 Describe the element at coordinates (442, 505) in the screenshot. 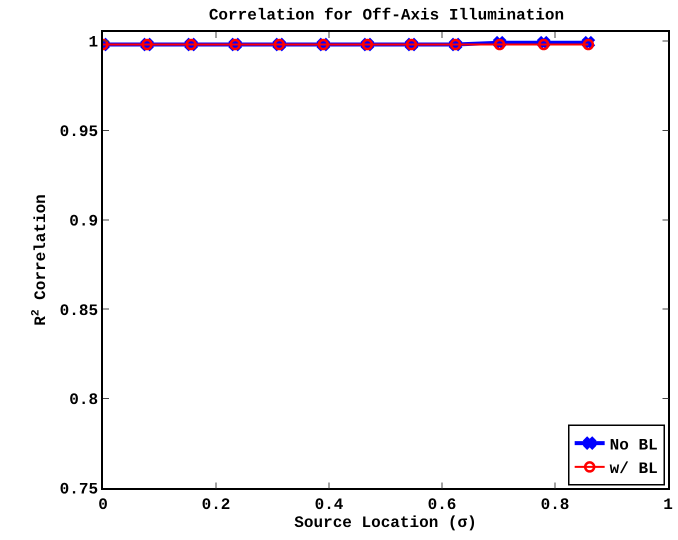

I see `x-tick-label: 0.6` at that location.